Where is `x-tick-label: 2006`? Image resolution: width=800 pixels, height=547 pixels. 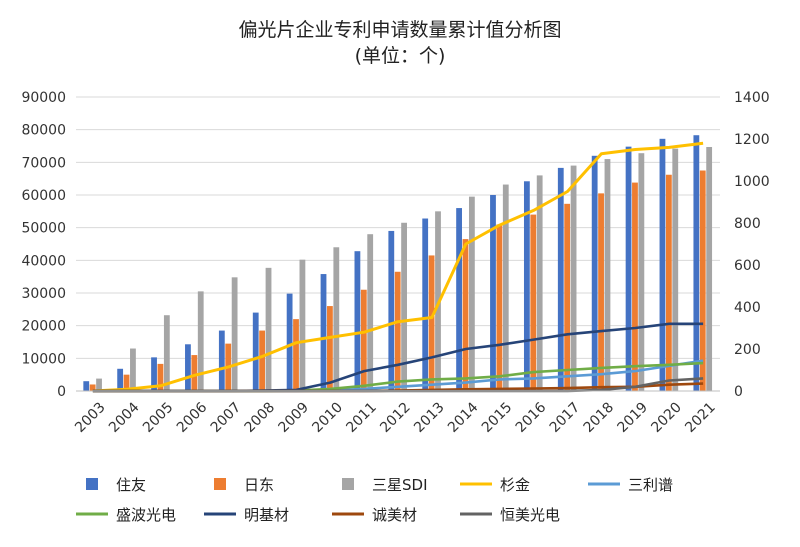
x-tick-label: 2006 is located at coordinates (192, 417).